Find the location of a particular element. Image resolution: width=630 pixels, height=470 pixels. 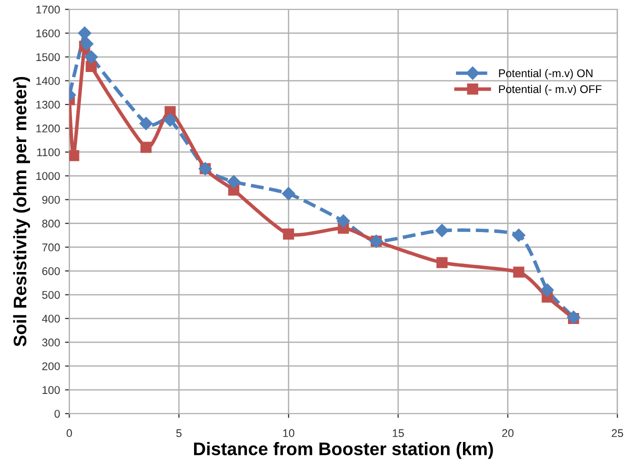

y-tick-label: 600 is located at coordinates (51, 271).